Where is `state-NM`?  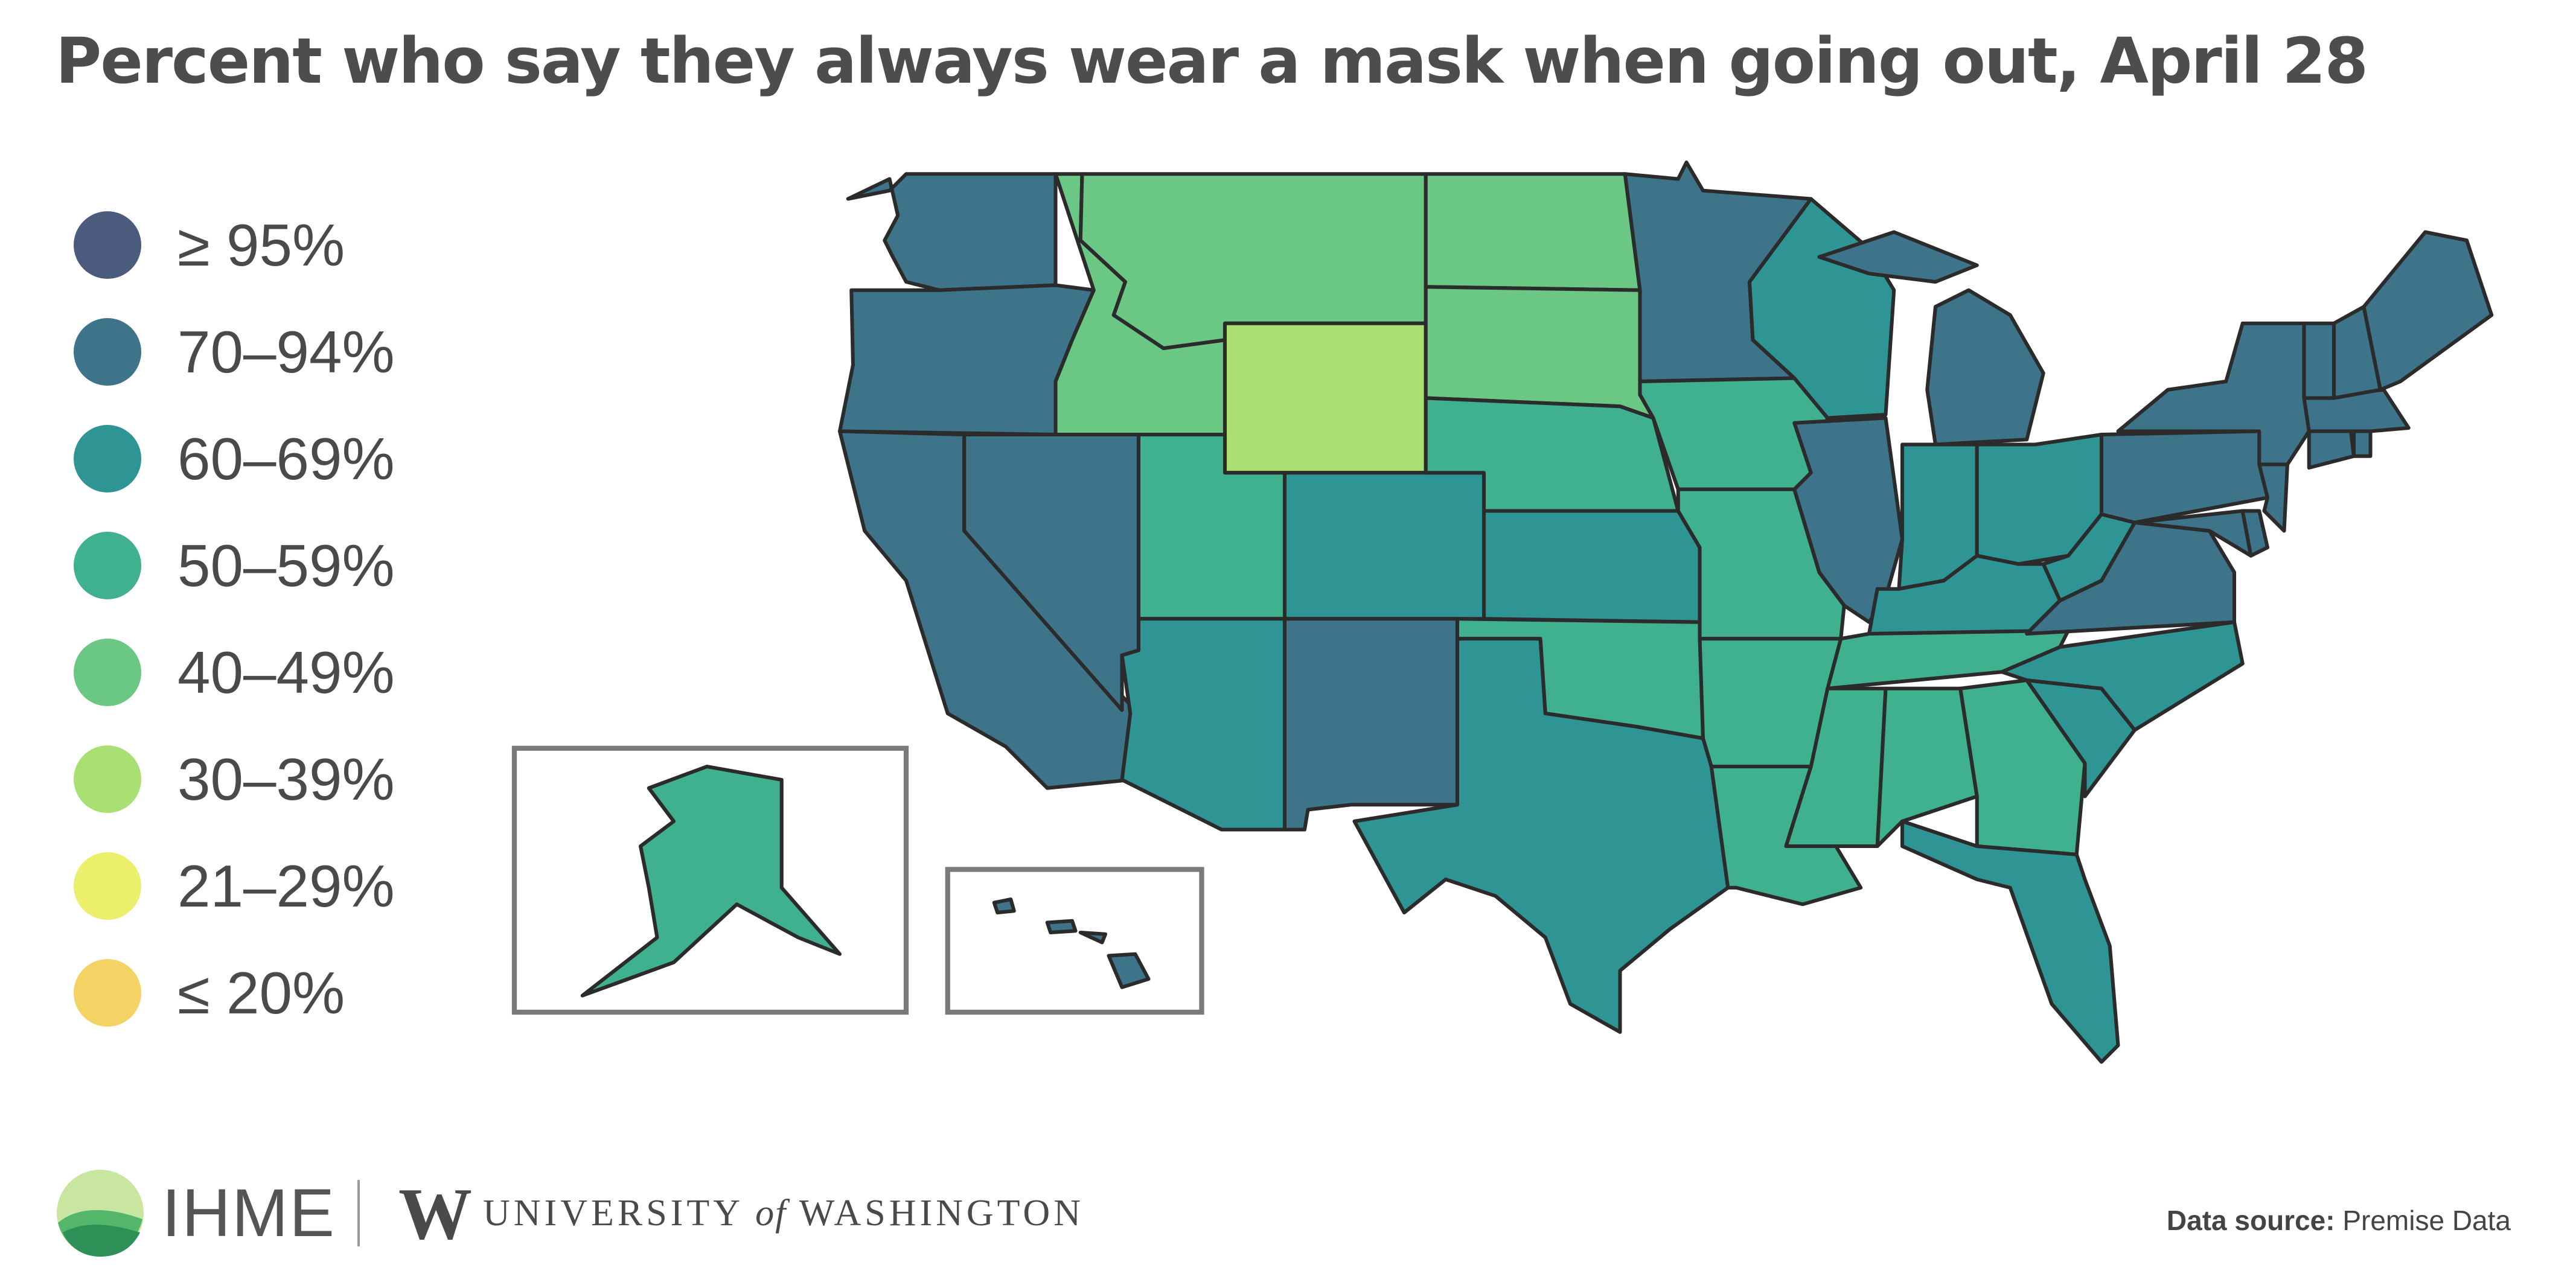
state-NM is located at coordinates (1371, 724).